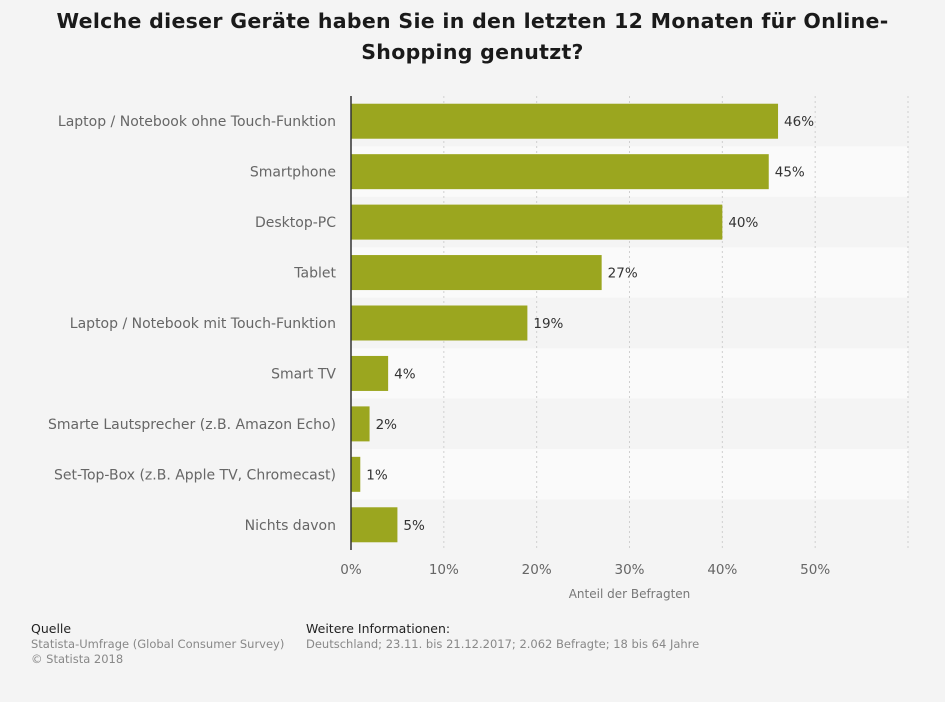 The height and width of the screenshot is (702, 945). Describe the element at coordinates (203, 324) in the screenshot. I see `category-label: Laptop / Notebook mit Touch-Funktion` at that location.